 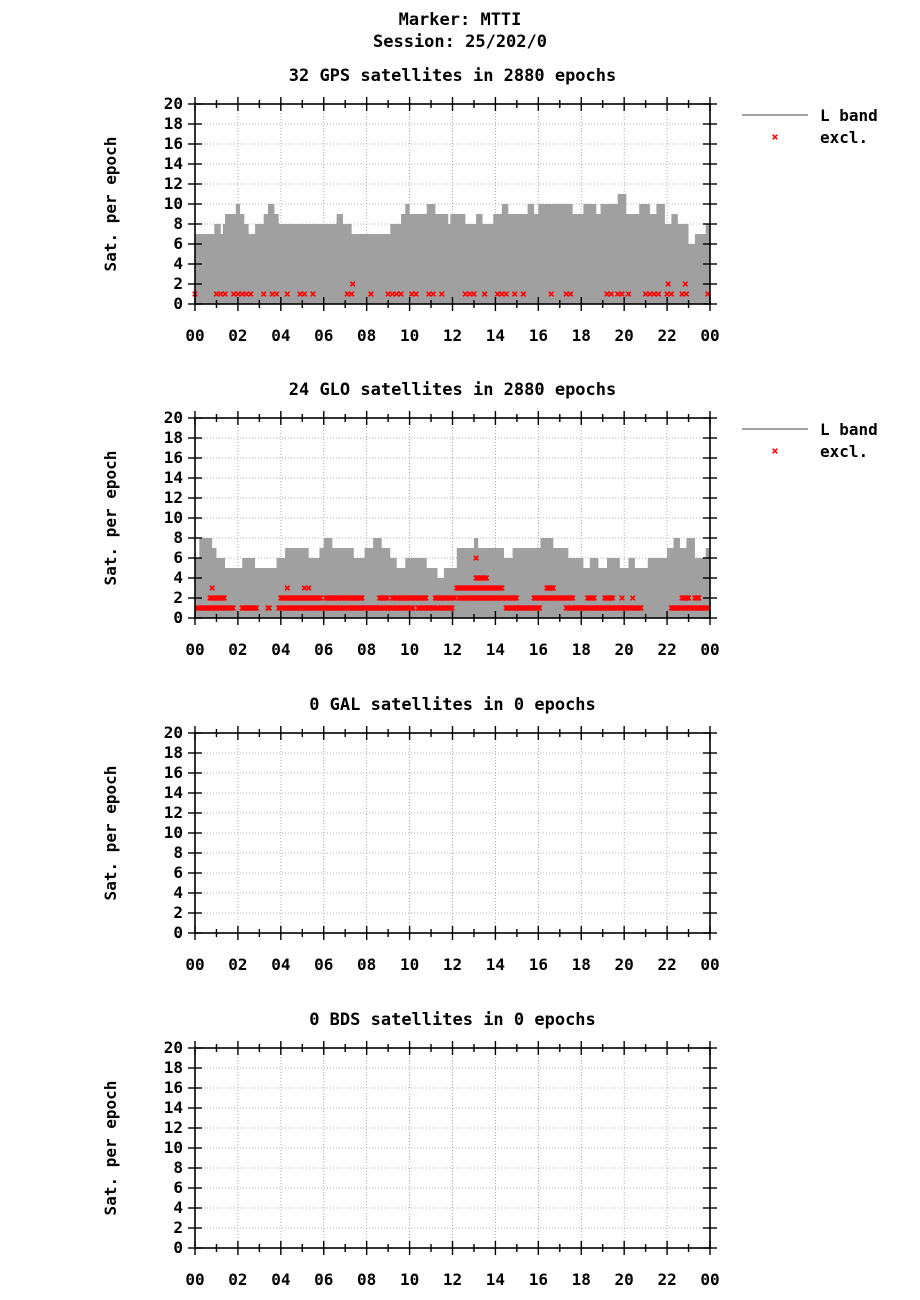 I want to click on y-tick-label: 8, so click(x=178, y=1167).